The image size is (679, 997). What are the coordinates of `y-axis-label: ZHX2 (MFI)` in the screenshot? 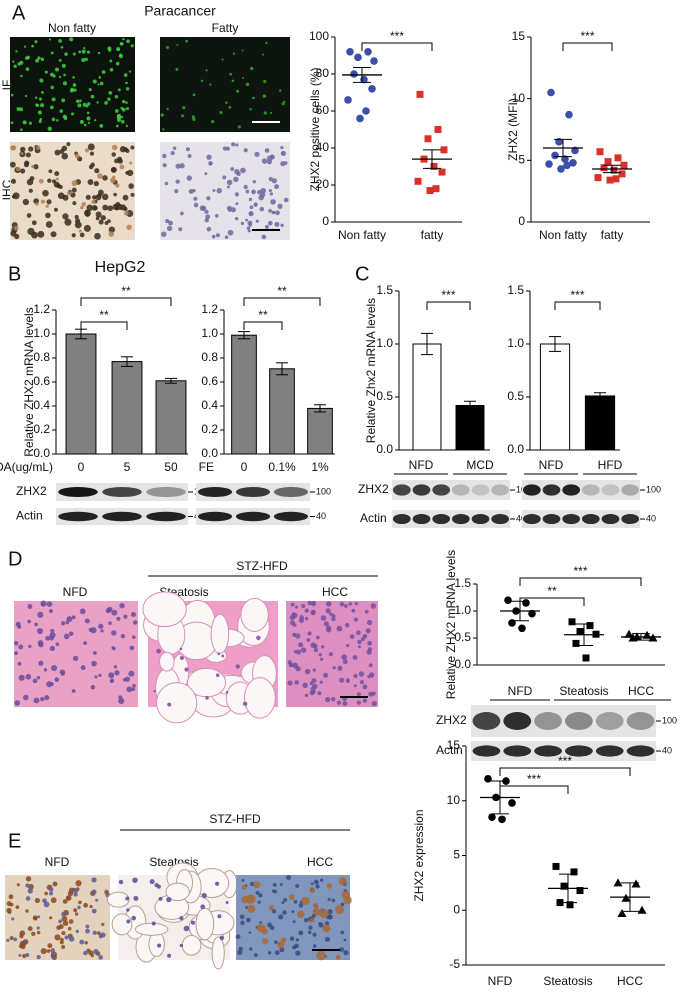 It's located at (513, 129).